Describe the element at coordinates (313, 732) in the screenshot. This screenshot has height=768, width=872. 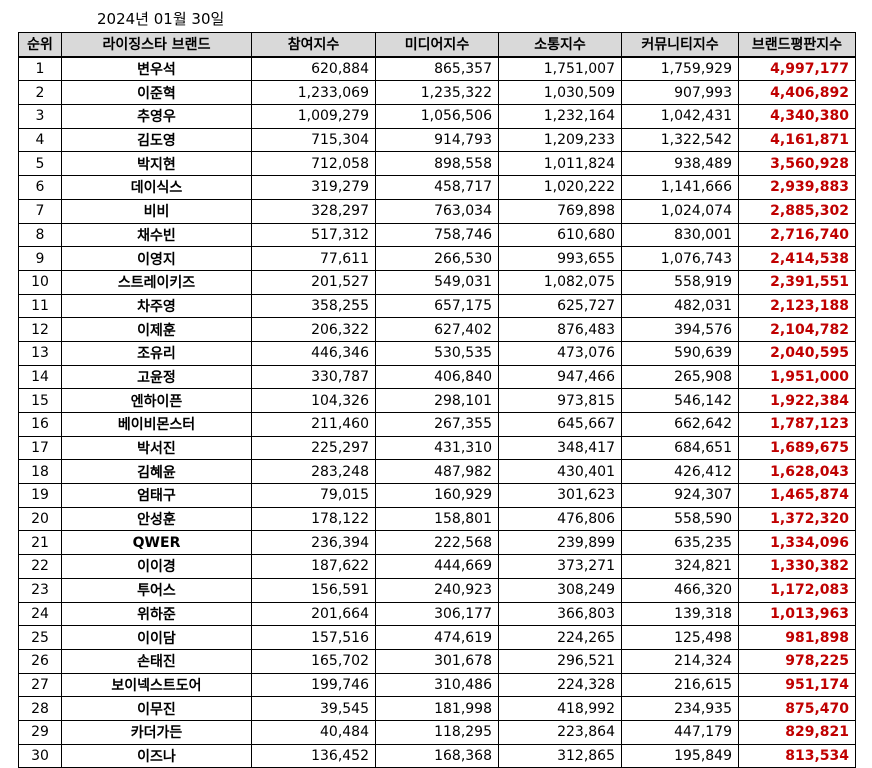
I see `cell-participation-index: 40,484` at that location.